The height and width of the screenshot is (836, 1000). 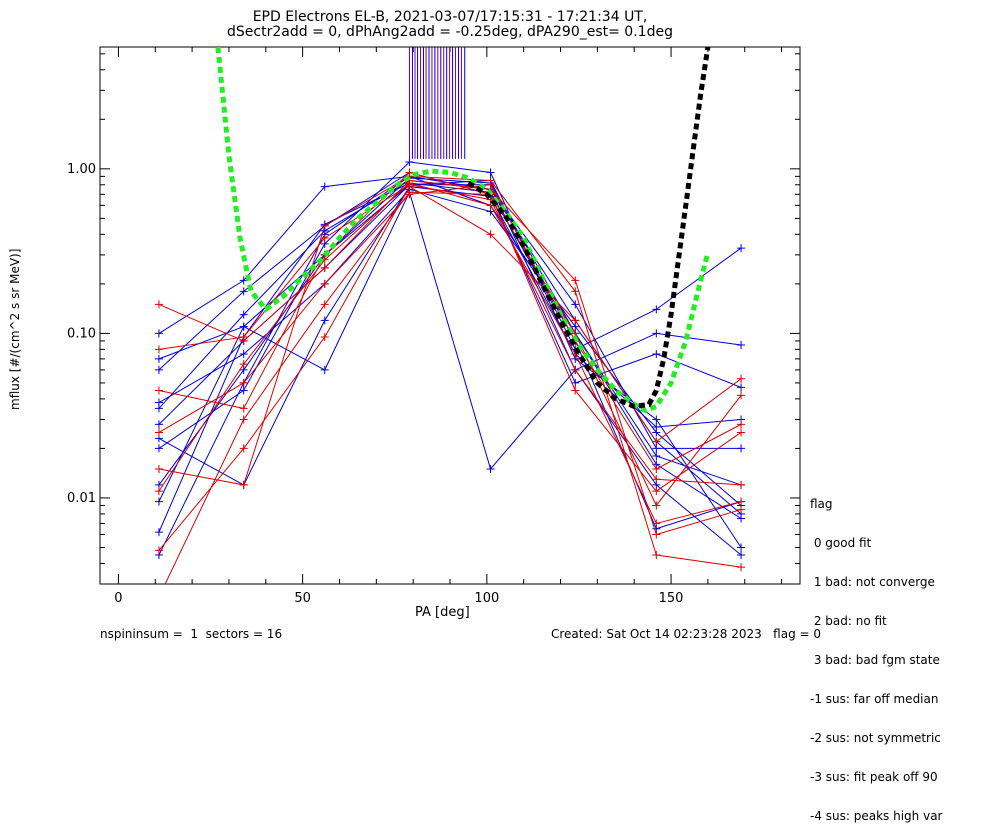 What do you see at coordinates (81, 333) in the screenshot?
I see `y-tick-label: 0.10` at bounding box center [81, 333].